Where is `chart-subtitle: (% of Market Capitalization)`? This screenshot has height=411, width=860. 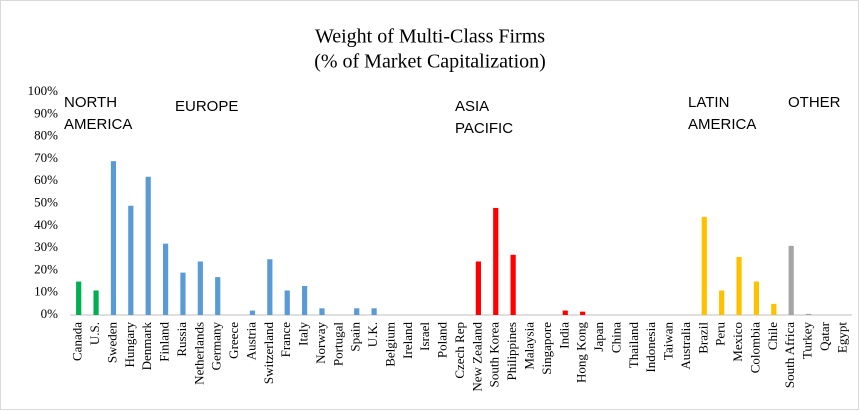 chart-subtitle: (% of Market Capitalization) is located at coordinates (430, 62).